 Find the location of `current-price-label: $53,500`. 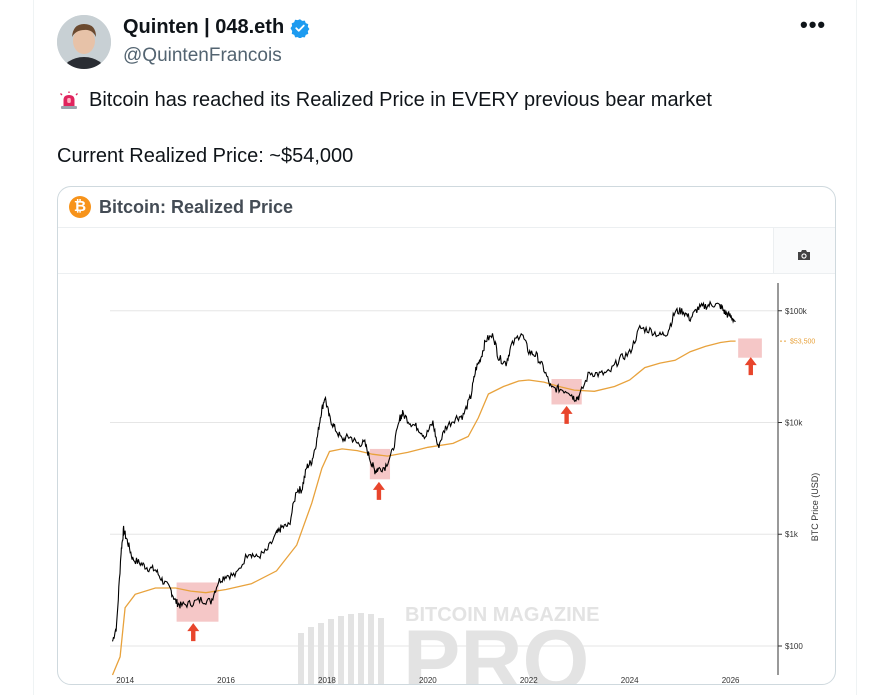

current-price-label: $53,500 is located at coordinates (802, 342).